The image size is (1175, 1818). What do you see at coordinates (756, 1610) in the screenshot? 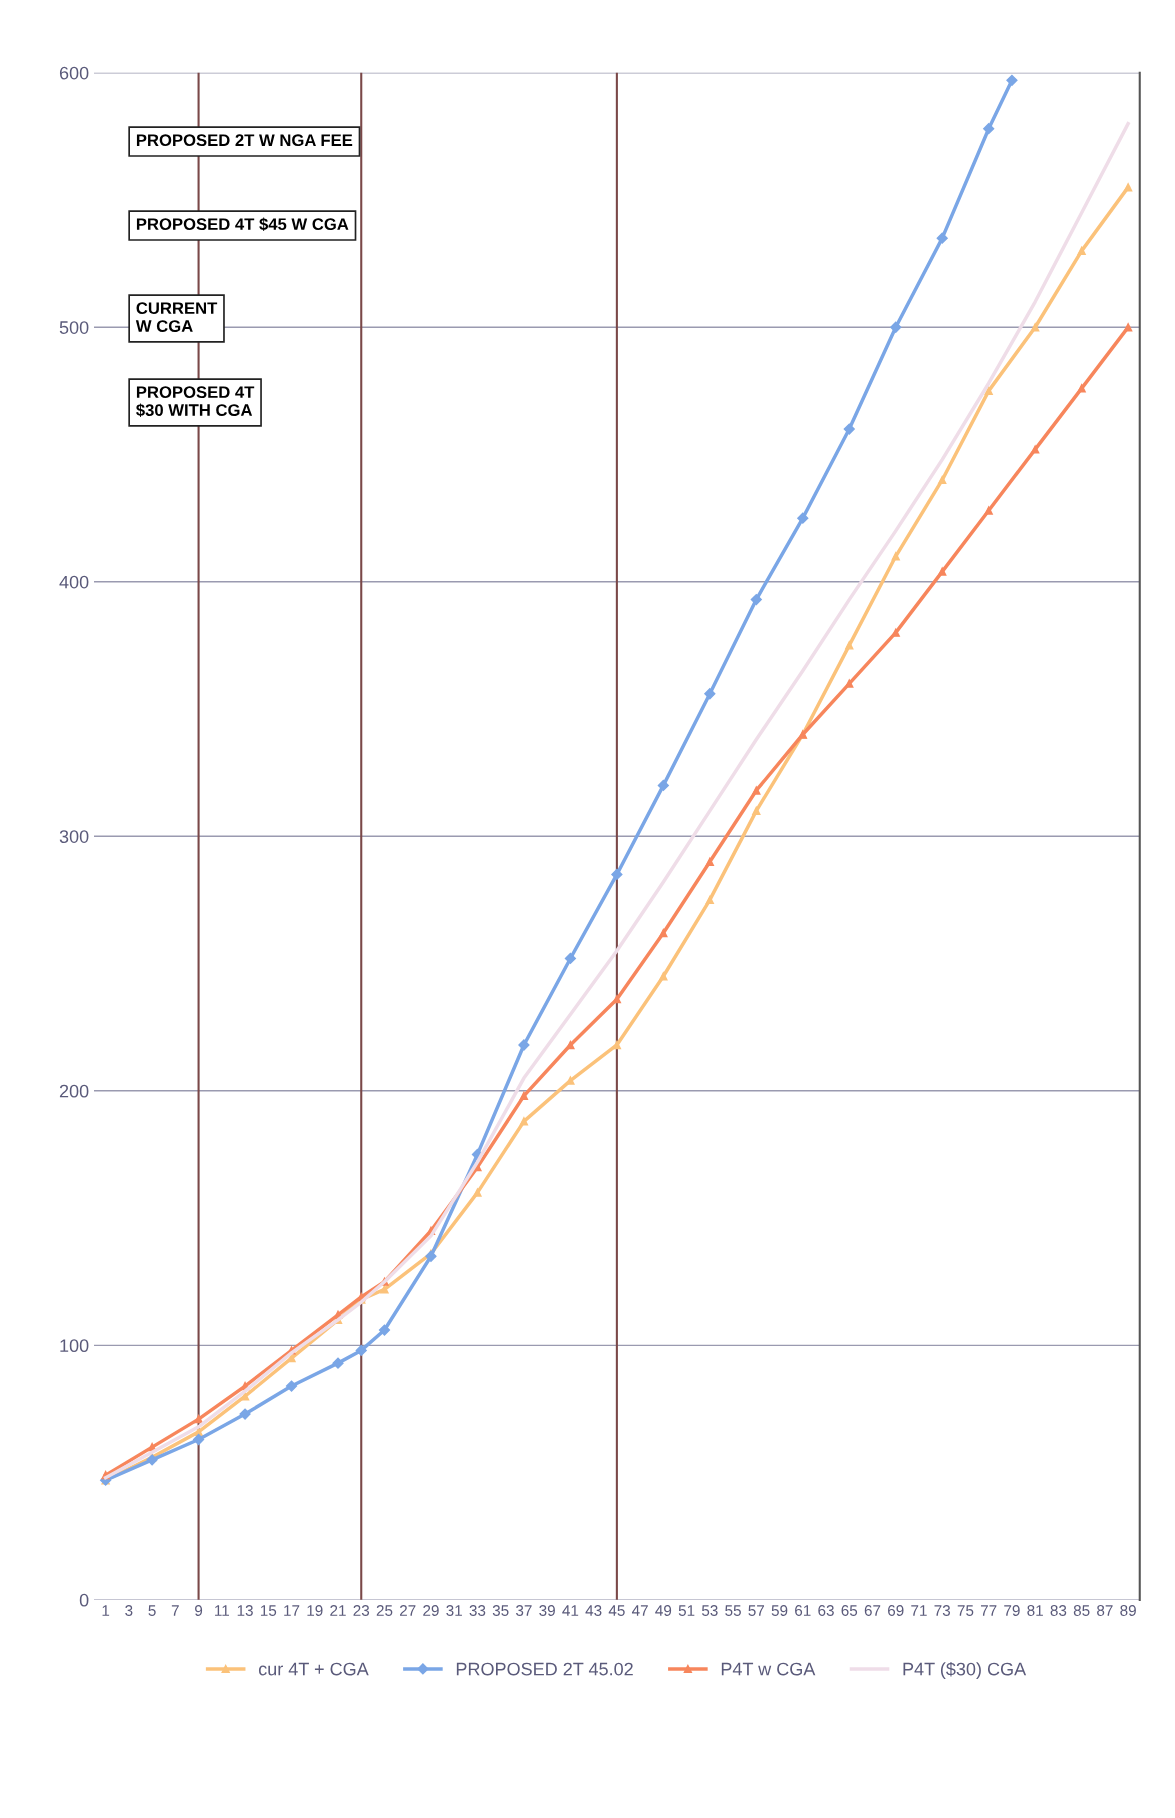
I see `x-tick-label: 57` at bounding box center [756, 1610].